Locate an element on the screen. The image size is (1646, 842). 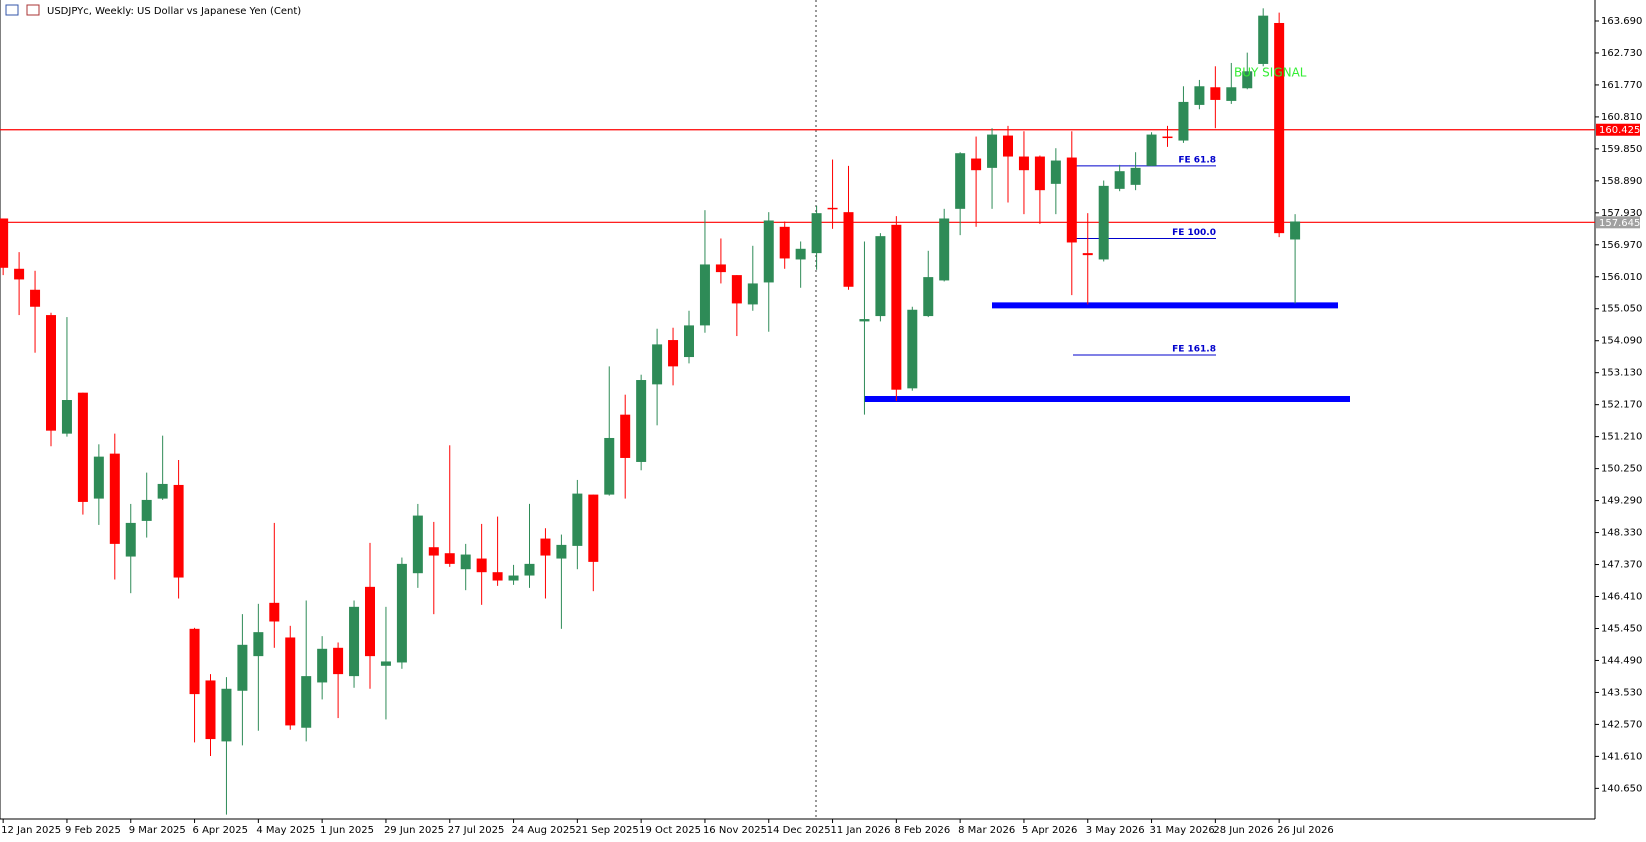
fibo-label: FE 161.8 is located at coordinates (1194, 350).